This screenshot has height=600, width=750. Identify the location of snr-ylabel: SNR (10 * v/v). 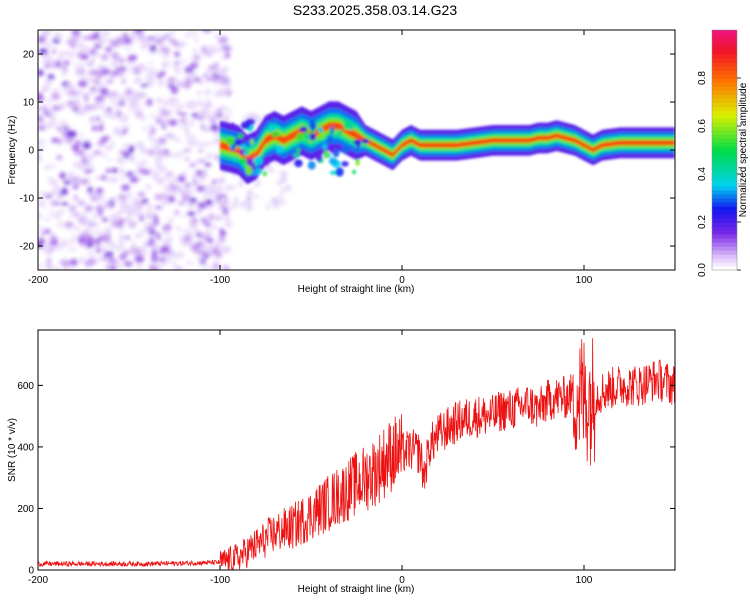
(12, 450).